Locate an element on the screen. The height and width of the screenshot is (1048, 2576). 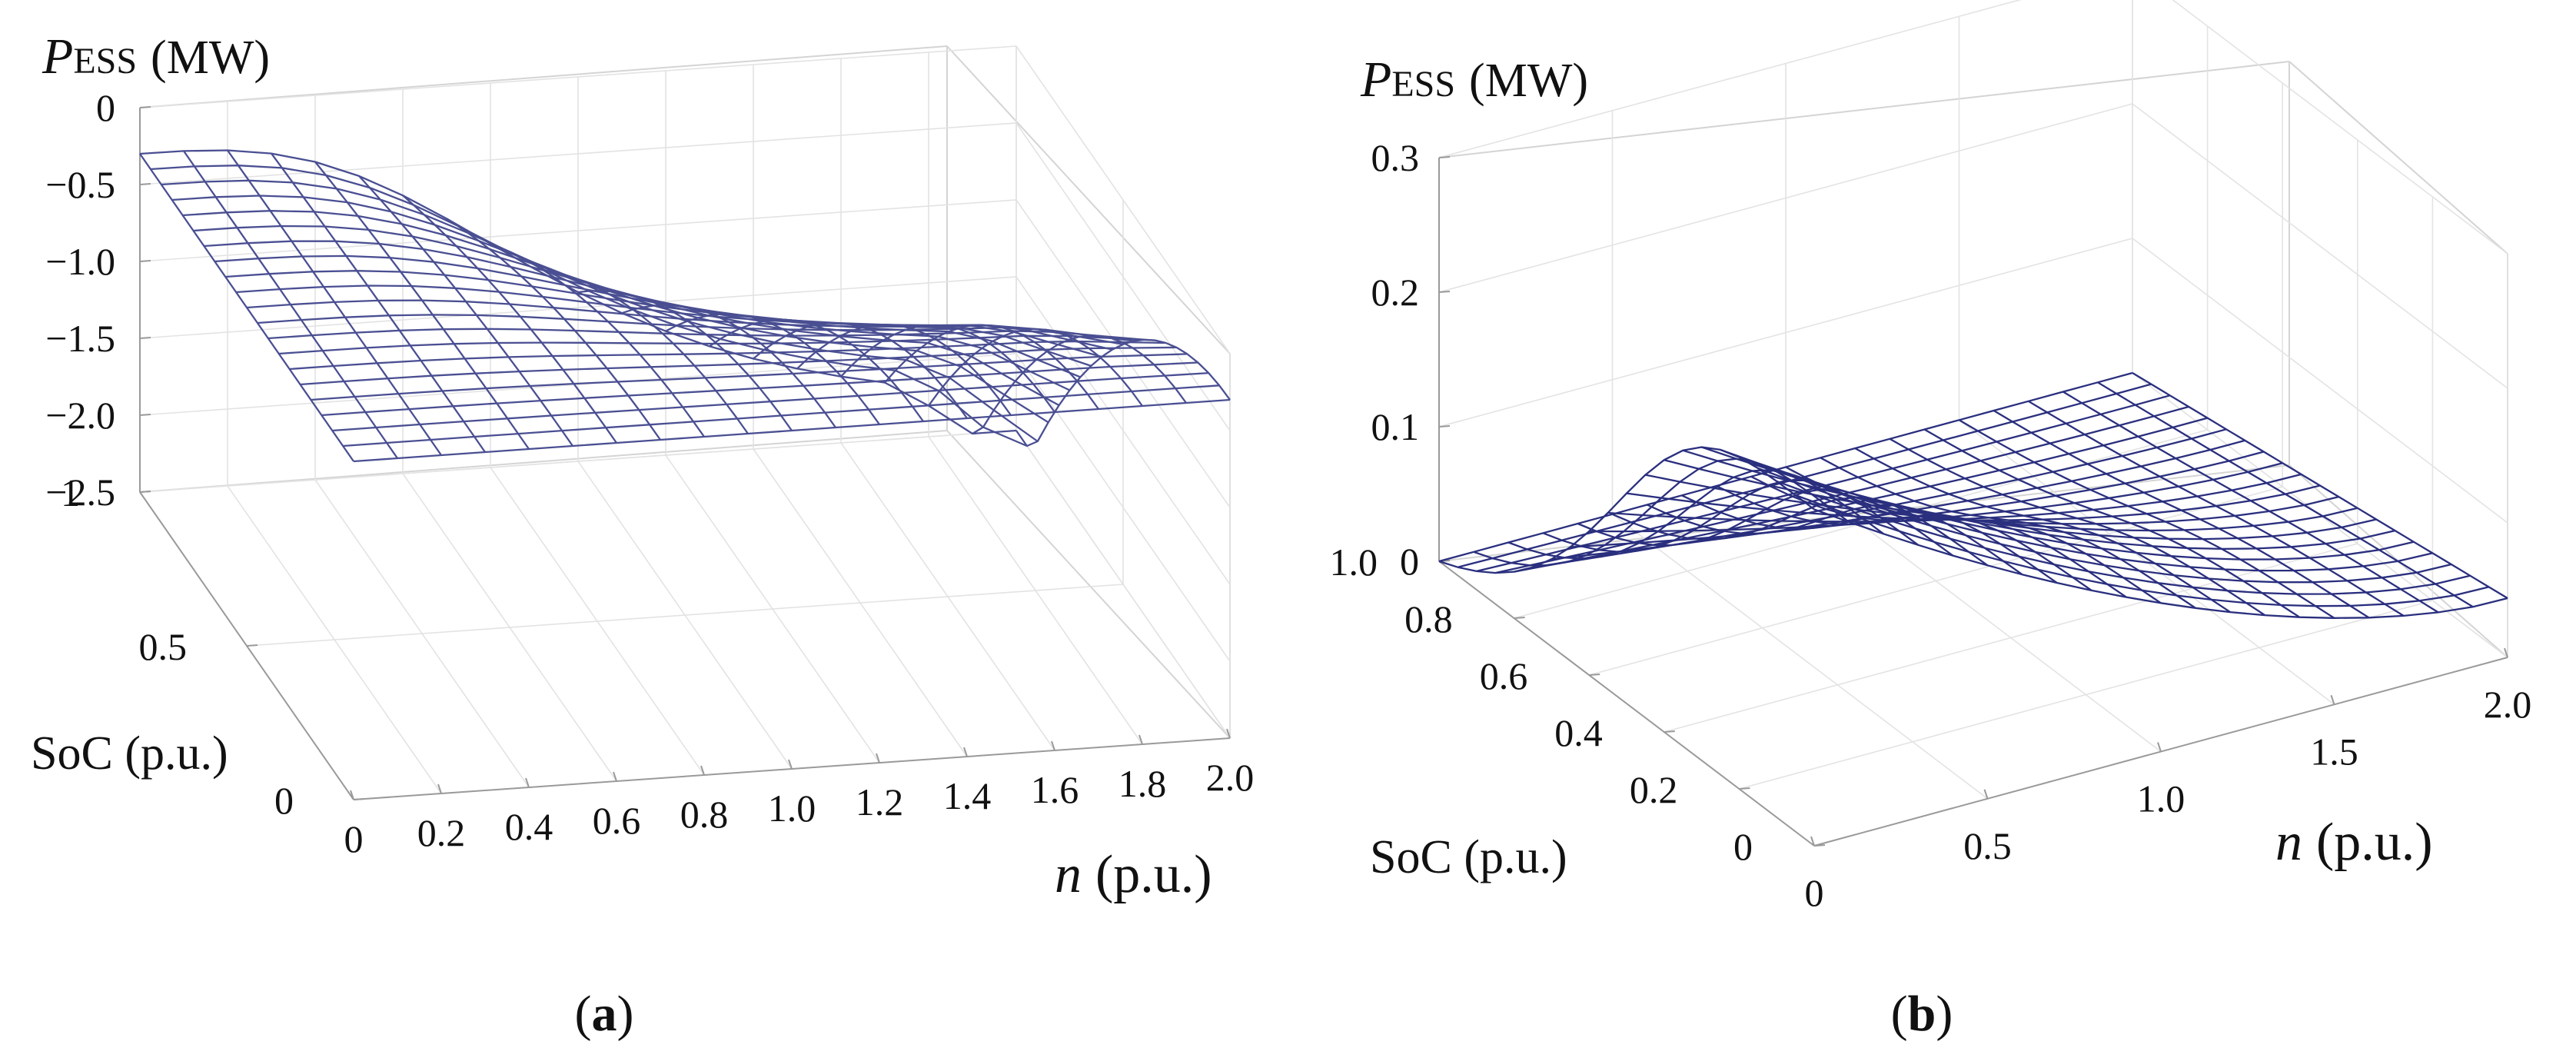
x-tick-labels-b: 0 0.5 1.0 1.5 2.0 is located at coordinates (2168, 798).